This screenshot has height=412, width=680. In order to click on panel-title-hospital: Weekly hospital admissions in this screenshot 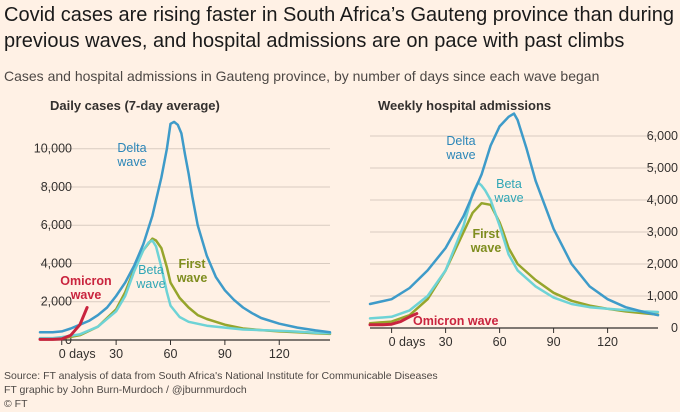, I will do `click(465, 105)`.